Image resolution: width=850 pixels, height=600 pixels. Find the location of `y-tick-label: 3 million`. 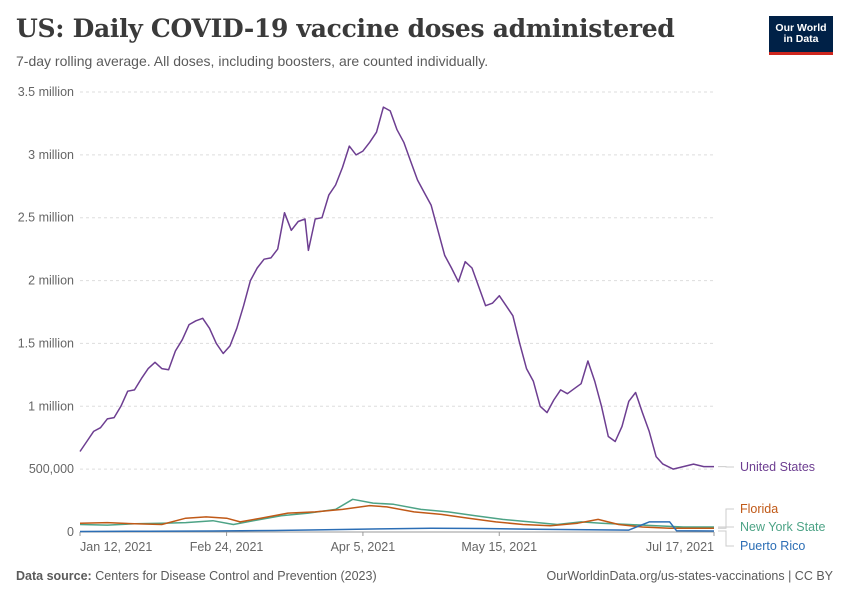

y-tick-label: 3 million is located at coordinates (51, 155).